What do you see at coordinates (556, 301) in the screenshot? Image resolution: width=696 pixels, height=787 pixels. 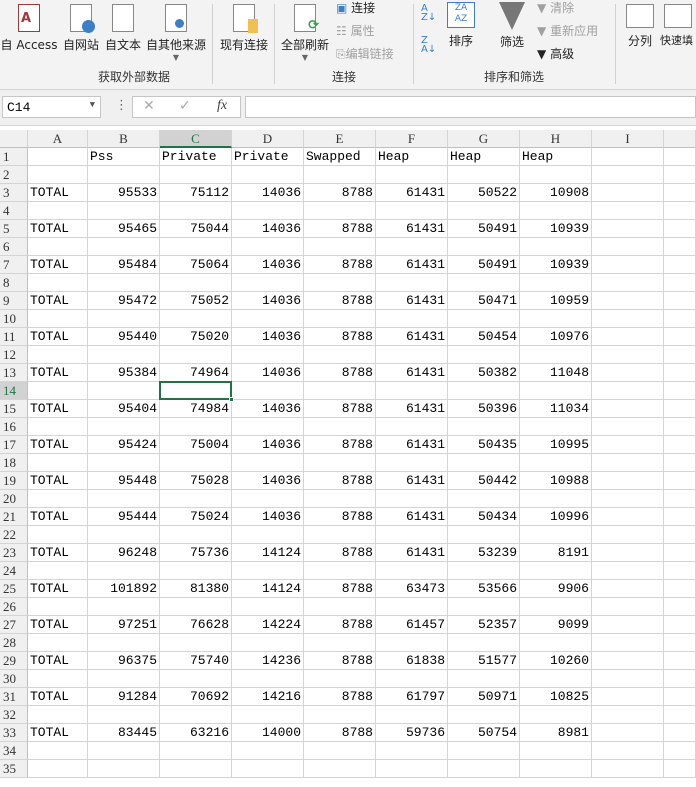 I see `cell: 10959` at bounding box center [556, 301].